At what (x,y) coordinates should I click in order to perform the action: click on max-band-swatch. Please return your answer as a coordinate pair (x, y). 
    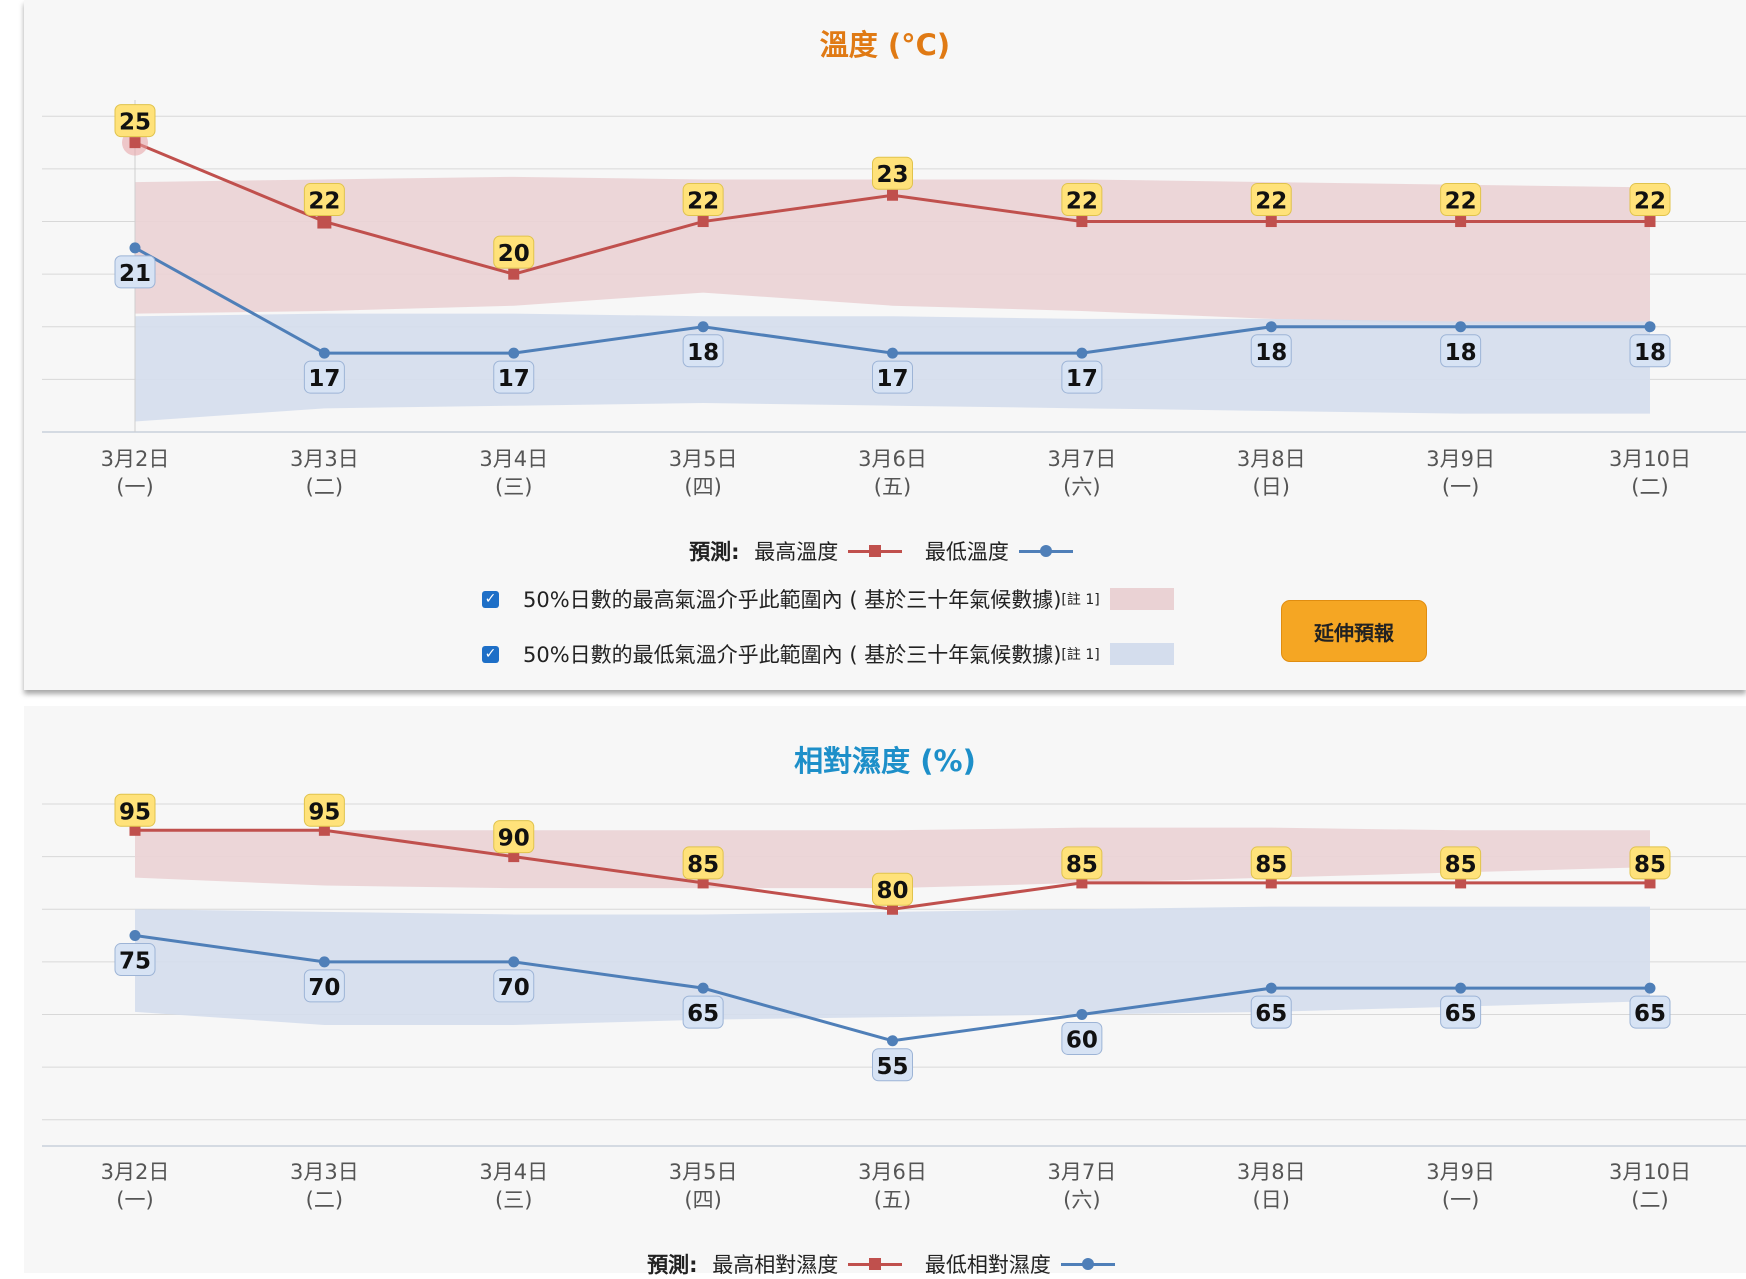
    Looking at the image, I should click on (1141, 599).